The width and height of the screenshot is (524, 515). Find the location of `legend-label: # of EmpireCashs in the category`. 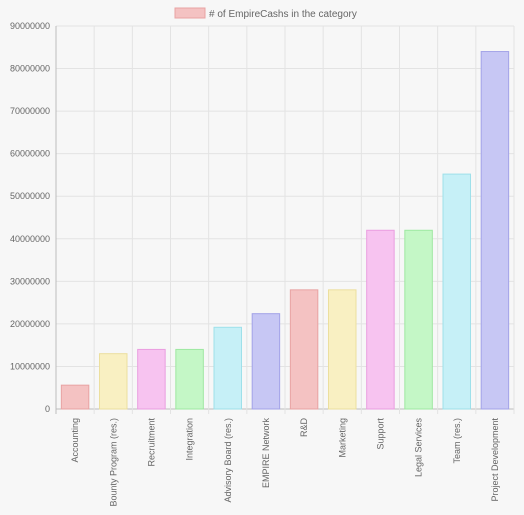

legend-label: # of EmpireCashs in the category is located at coordinates (283, 14).